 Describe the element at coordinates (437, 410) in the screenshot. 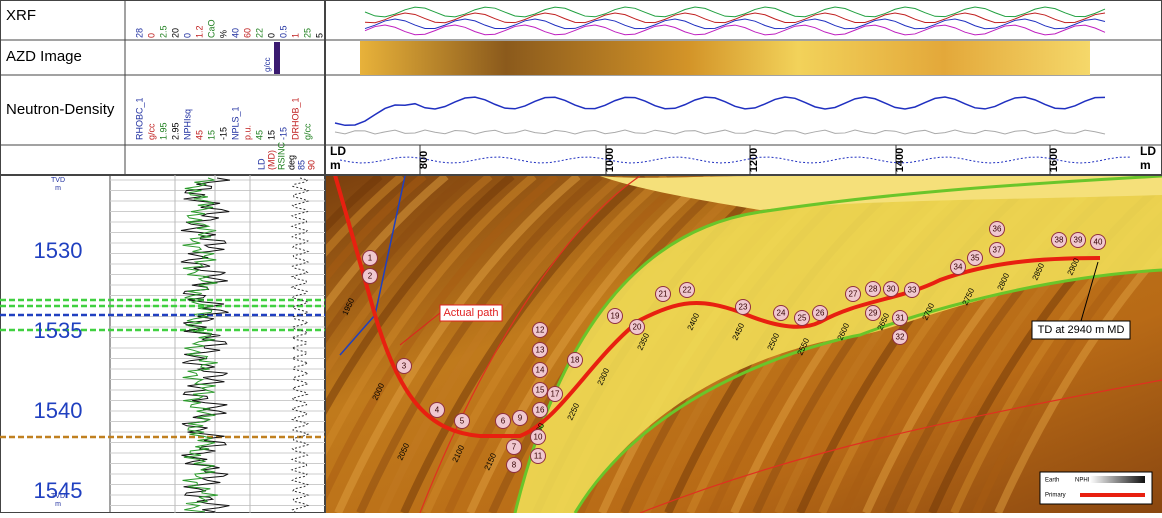

I see `station-label: 4` at that location.